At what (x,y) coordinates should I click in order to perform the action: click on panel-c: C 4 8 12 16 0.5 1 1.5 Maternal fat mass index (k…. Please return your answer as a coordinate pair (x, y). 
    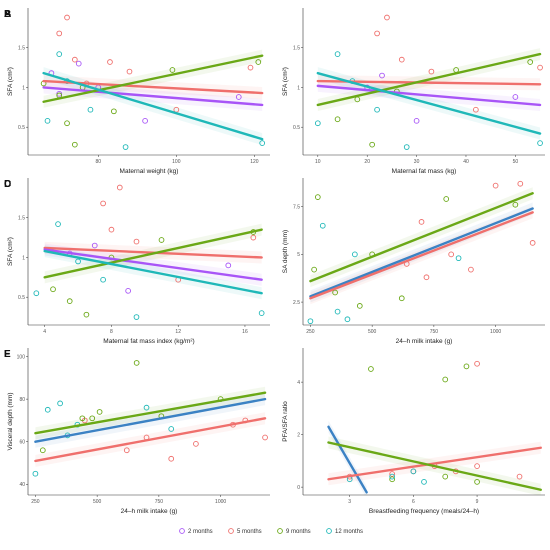
    Looking at the image, I should click on (137, 261).